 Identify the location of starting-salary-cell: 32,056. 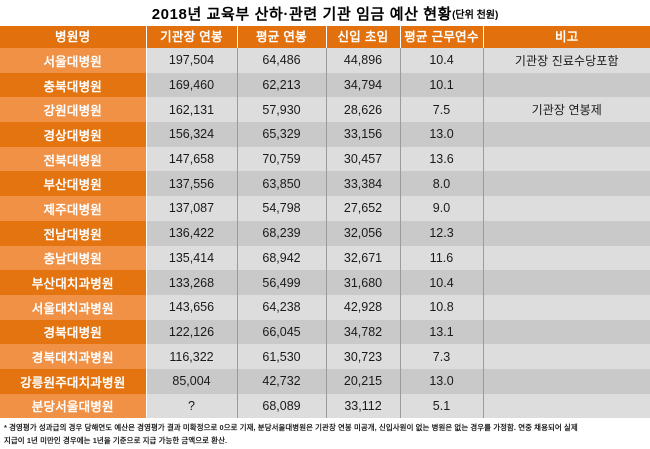
(363, 233).